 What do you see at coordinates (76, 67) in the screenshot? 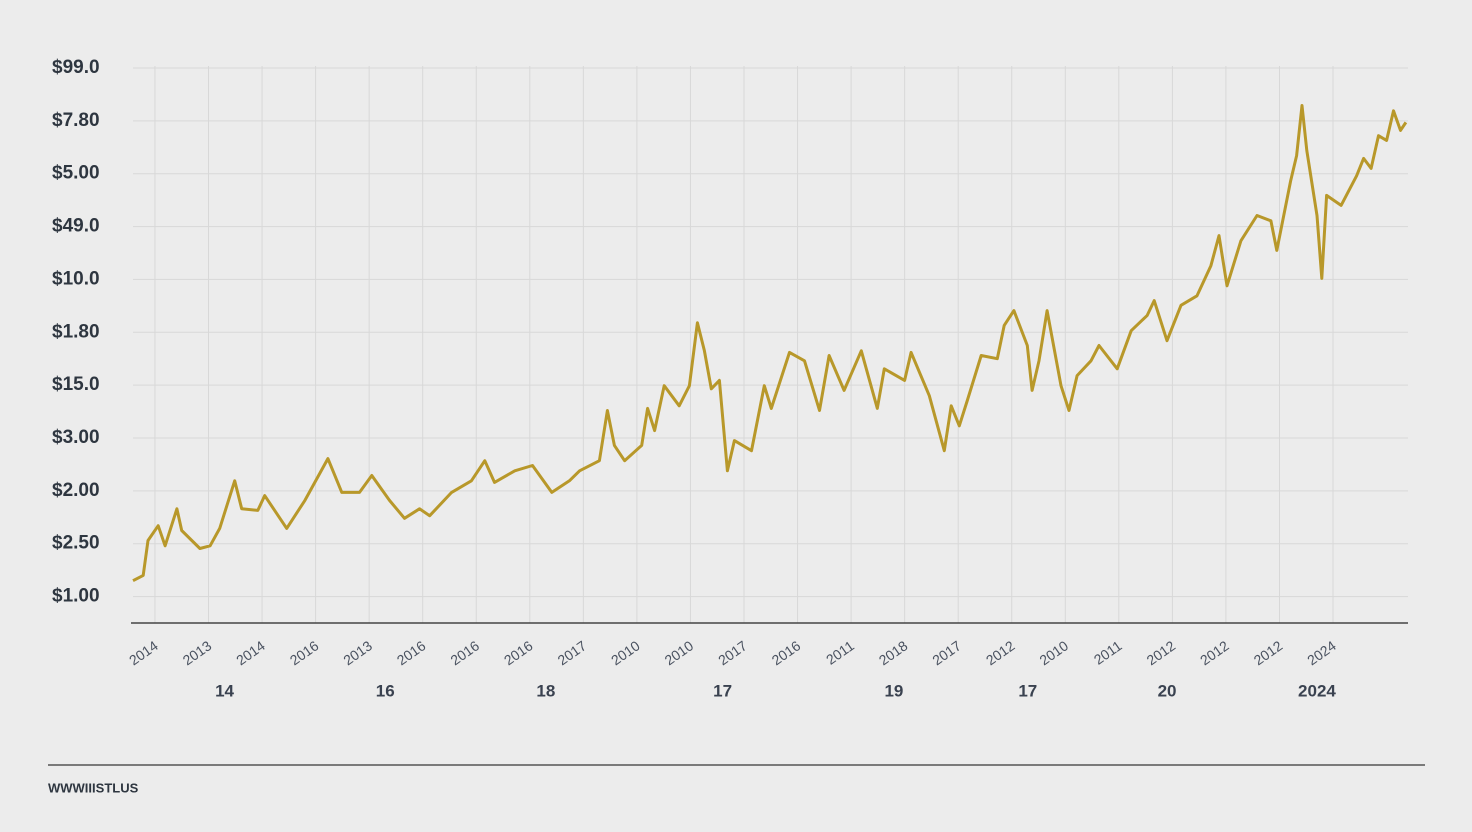
I see `y-tick-label: $99.0` at bounding box center [76, 67].